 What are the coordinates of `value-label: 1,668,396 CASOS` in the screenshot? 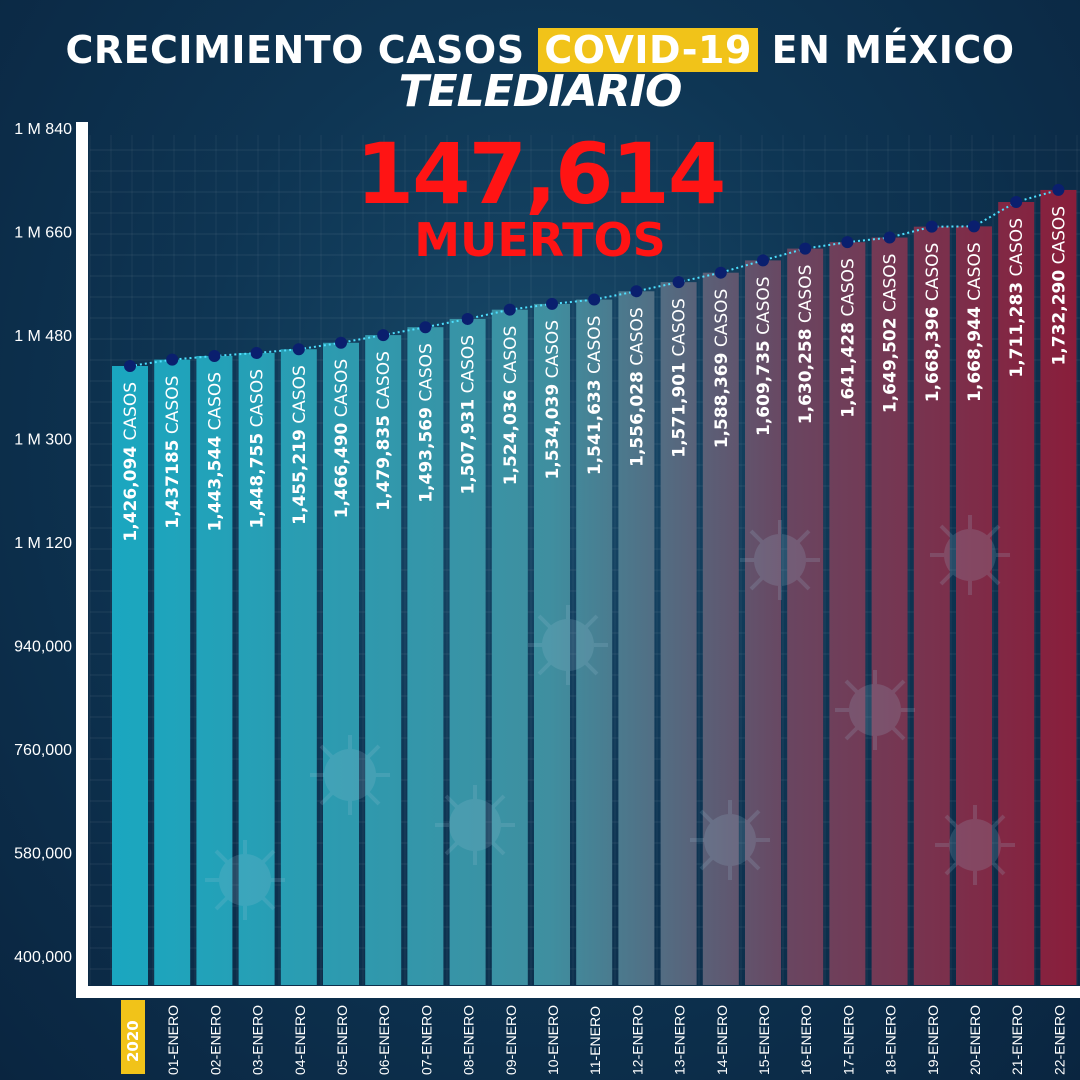 It's located at (933, 323).